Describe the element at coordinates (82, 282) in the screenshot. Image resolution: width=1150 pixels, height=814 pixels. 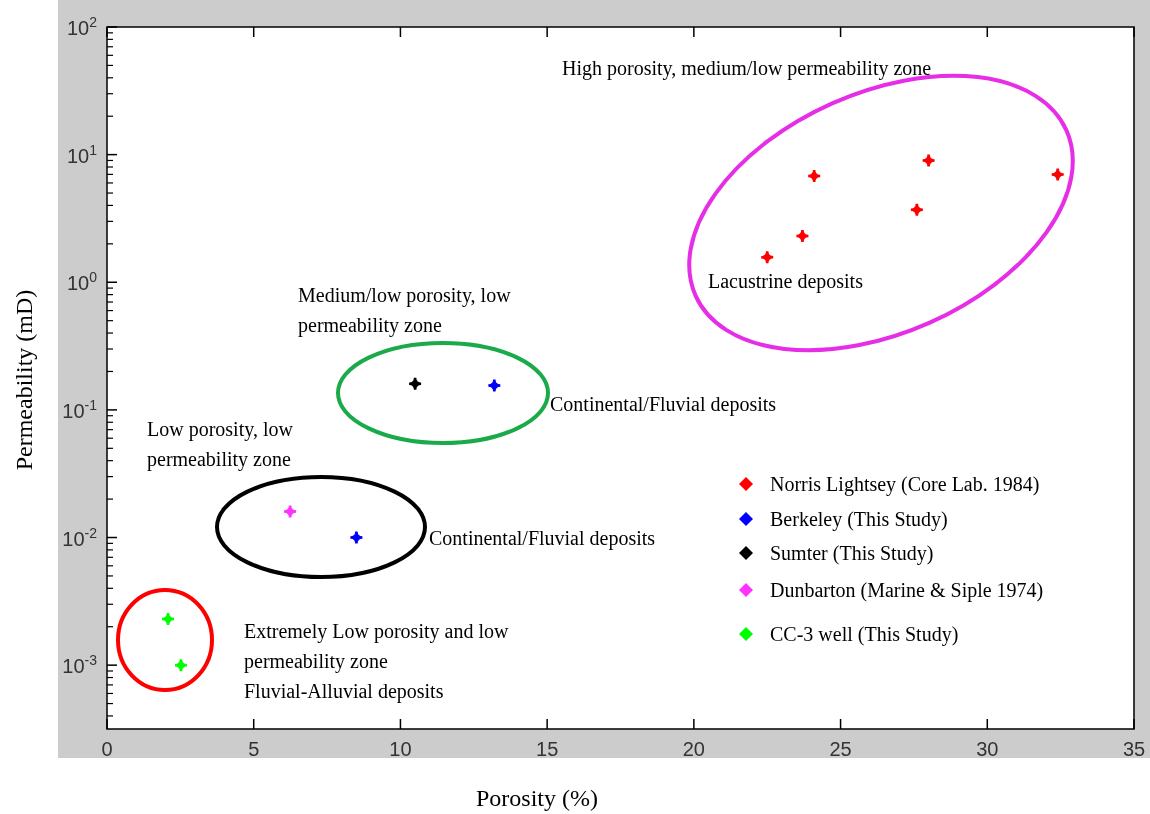
I see `y-tick-label: 10$^{0}$` at that location.